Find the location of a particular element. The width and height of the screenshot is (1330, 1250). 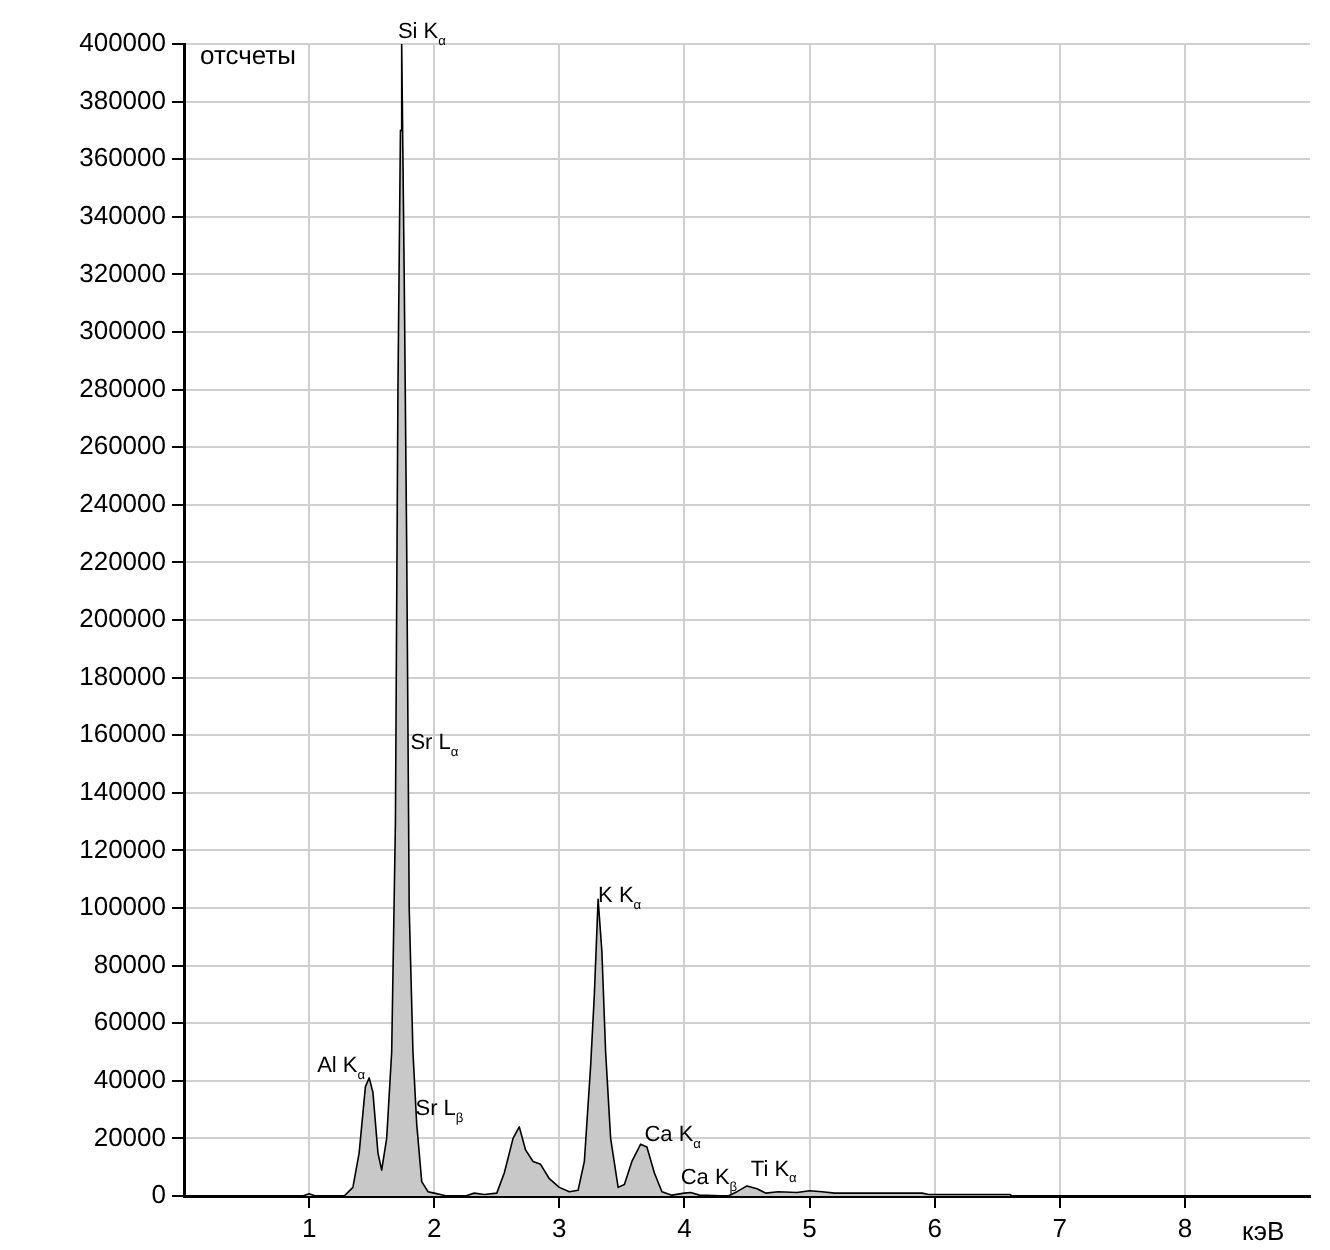

y-tick-label: 240000 is located at coordinates (122, 502).